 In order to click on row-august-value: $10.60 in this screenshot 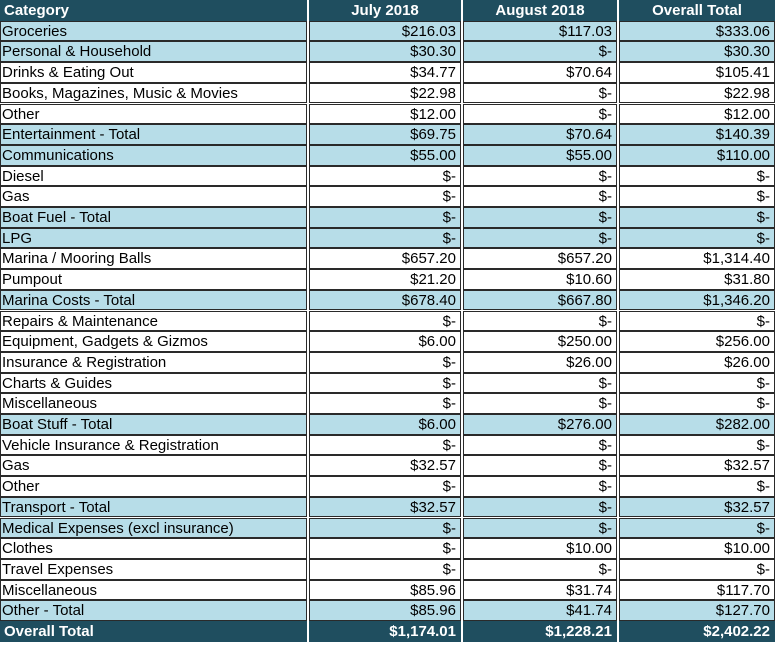, I will do `click(540, 279)`.